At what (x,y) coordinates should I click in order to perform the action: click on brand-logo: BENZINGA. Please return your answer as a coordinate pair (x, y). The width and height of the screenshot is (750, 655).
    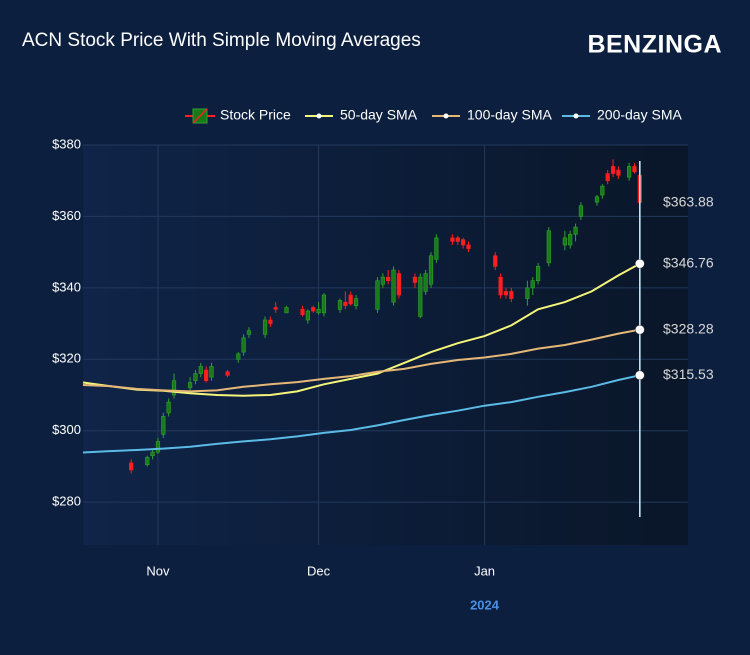
    Looking at the image, I should click on (654, 45).